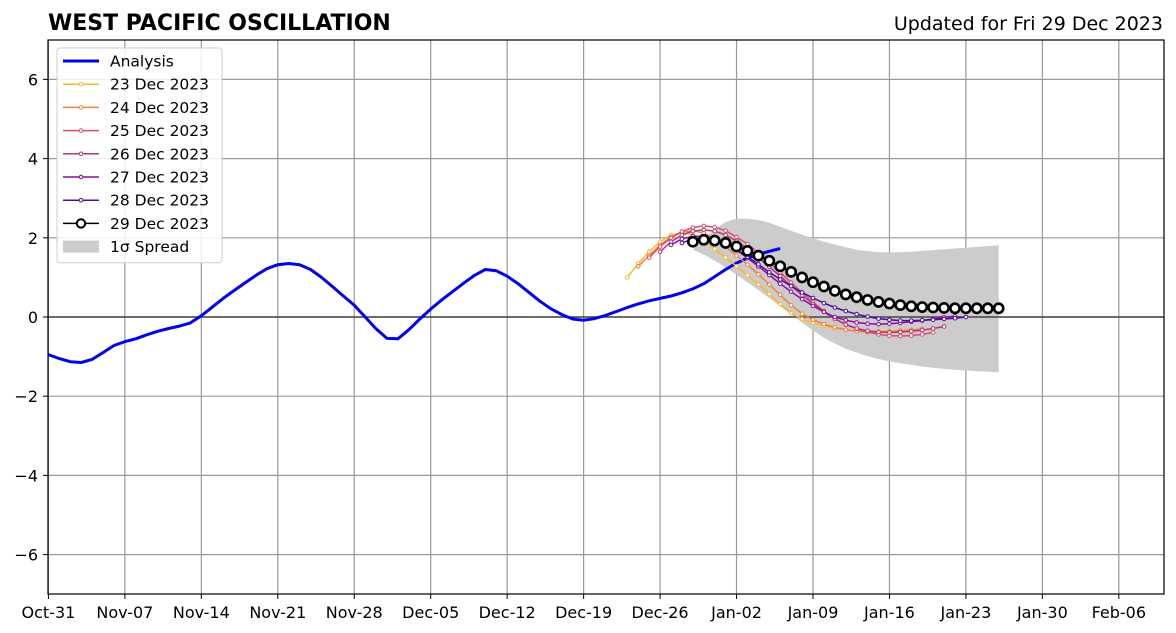 The width and height of the screenshot is (1176, 633). I want to click on legend-item-5: 26 Dec 2023, so click(136, 154).